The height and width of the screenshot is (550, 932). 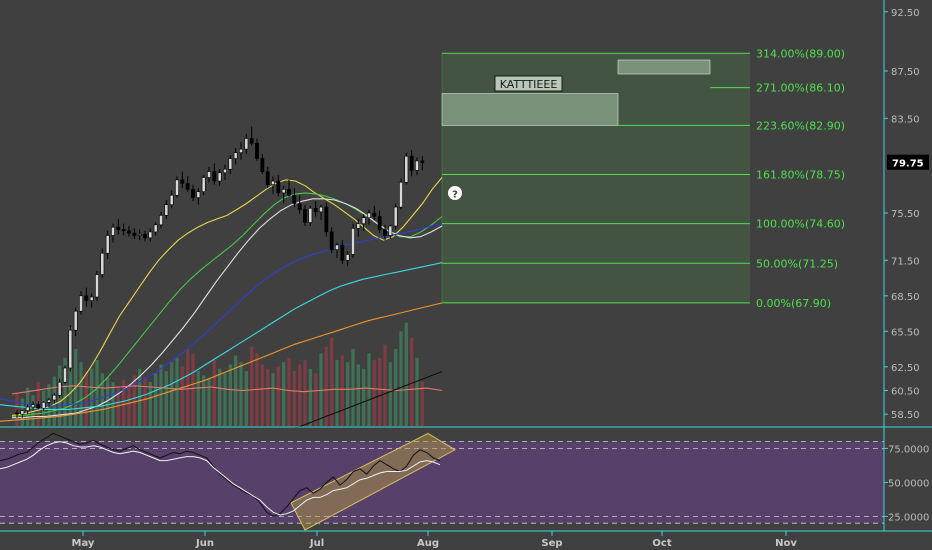 I want to click on fib-level-label: 223.60%(82.90), so click(x=800, y=125).